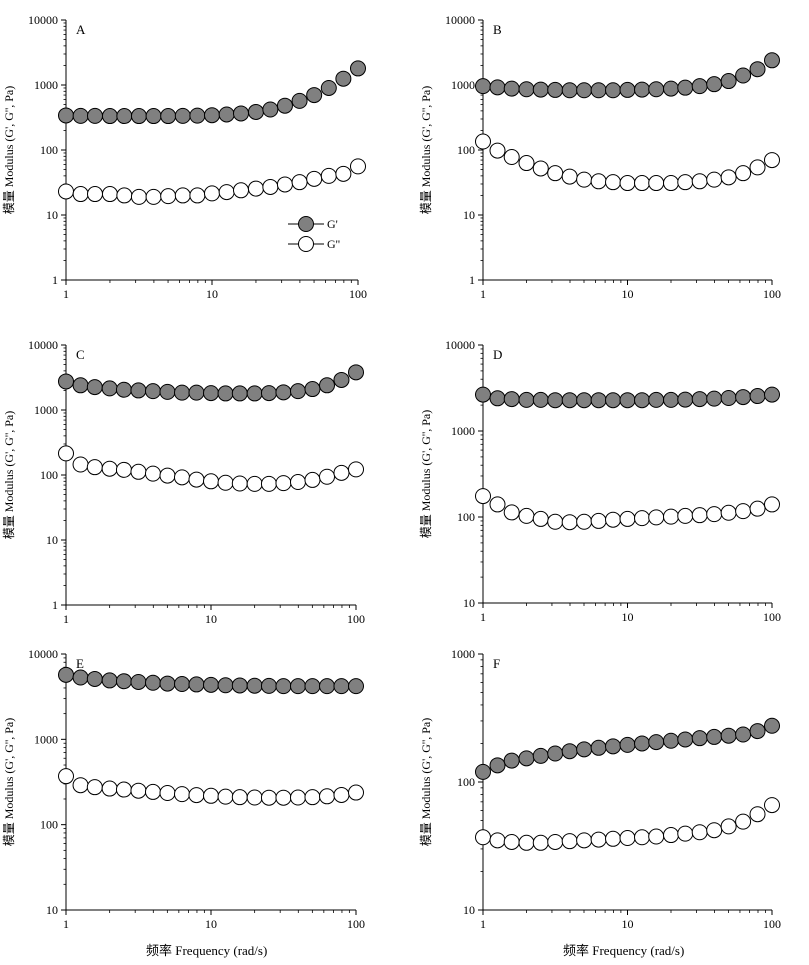  I want to click on legend-label: G'', so click(333, 244).